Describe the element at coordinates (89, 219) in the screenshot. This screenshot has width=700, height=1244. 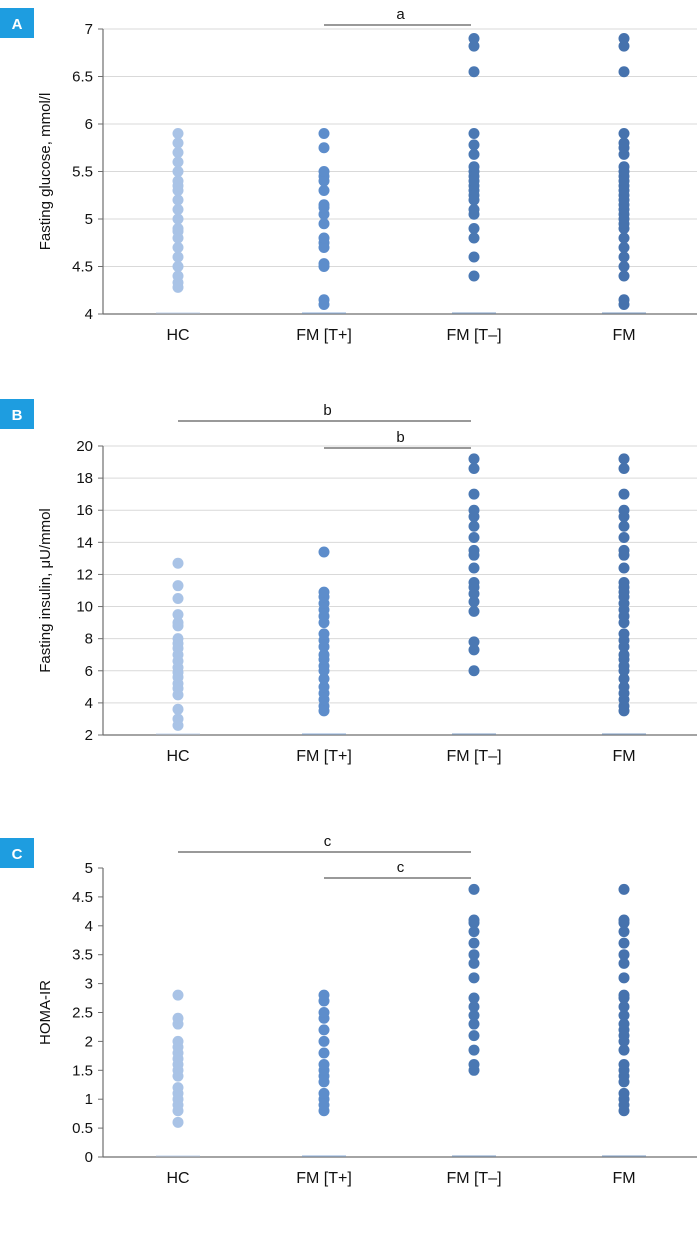
I see `y-tick-label: 5` at that location.